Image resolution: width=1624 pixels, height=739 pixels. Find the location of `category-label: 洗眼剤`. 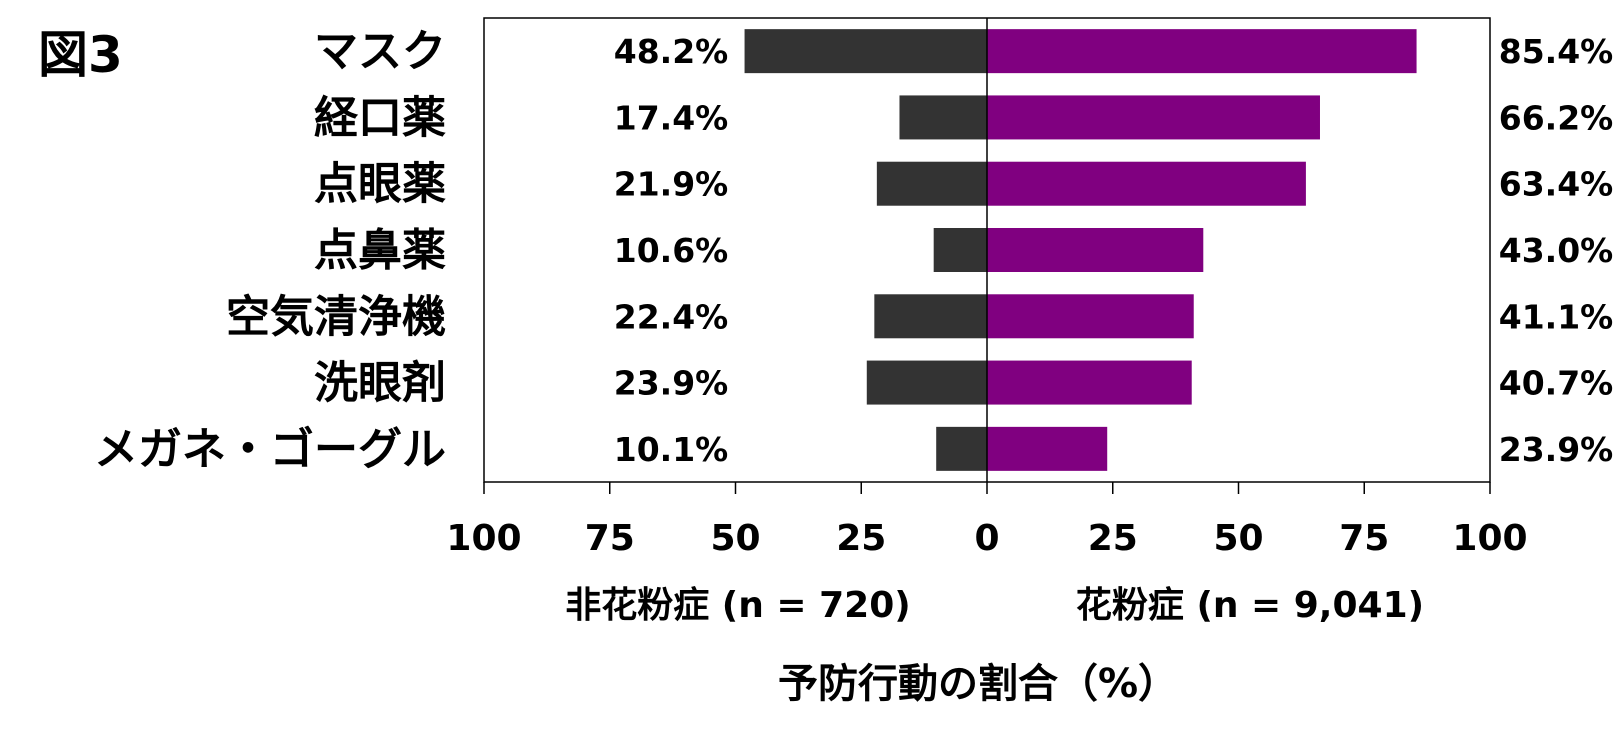

category-label: 洗眼剤 is located at coordinates (380, 383).